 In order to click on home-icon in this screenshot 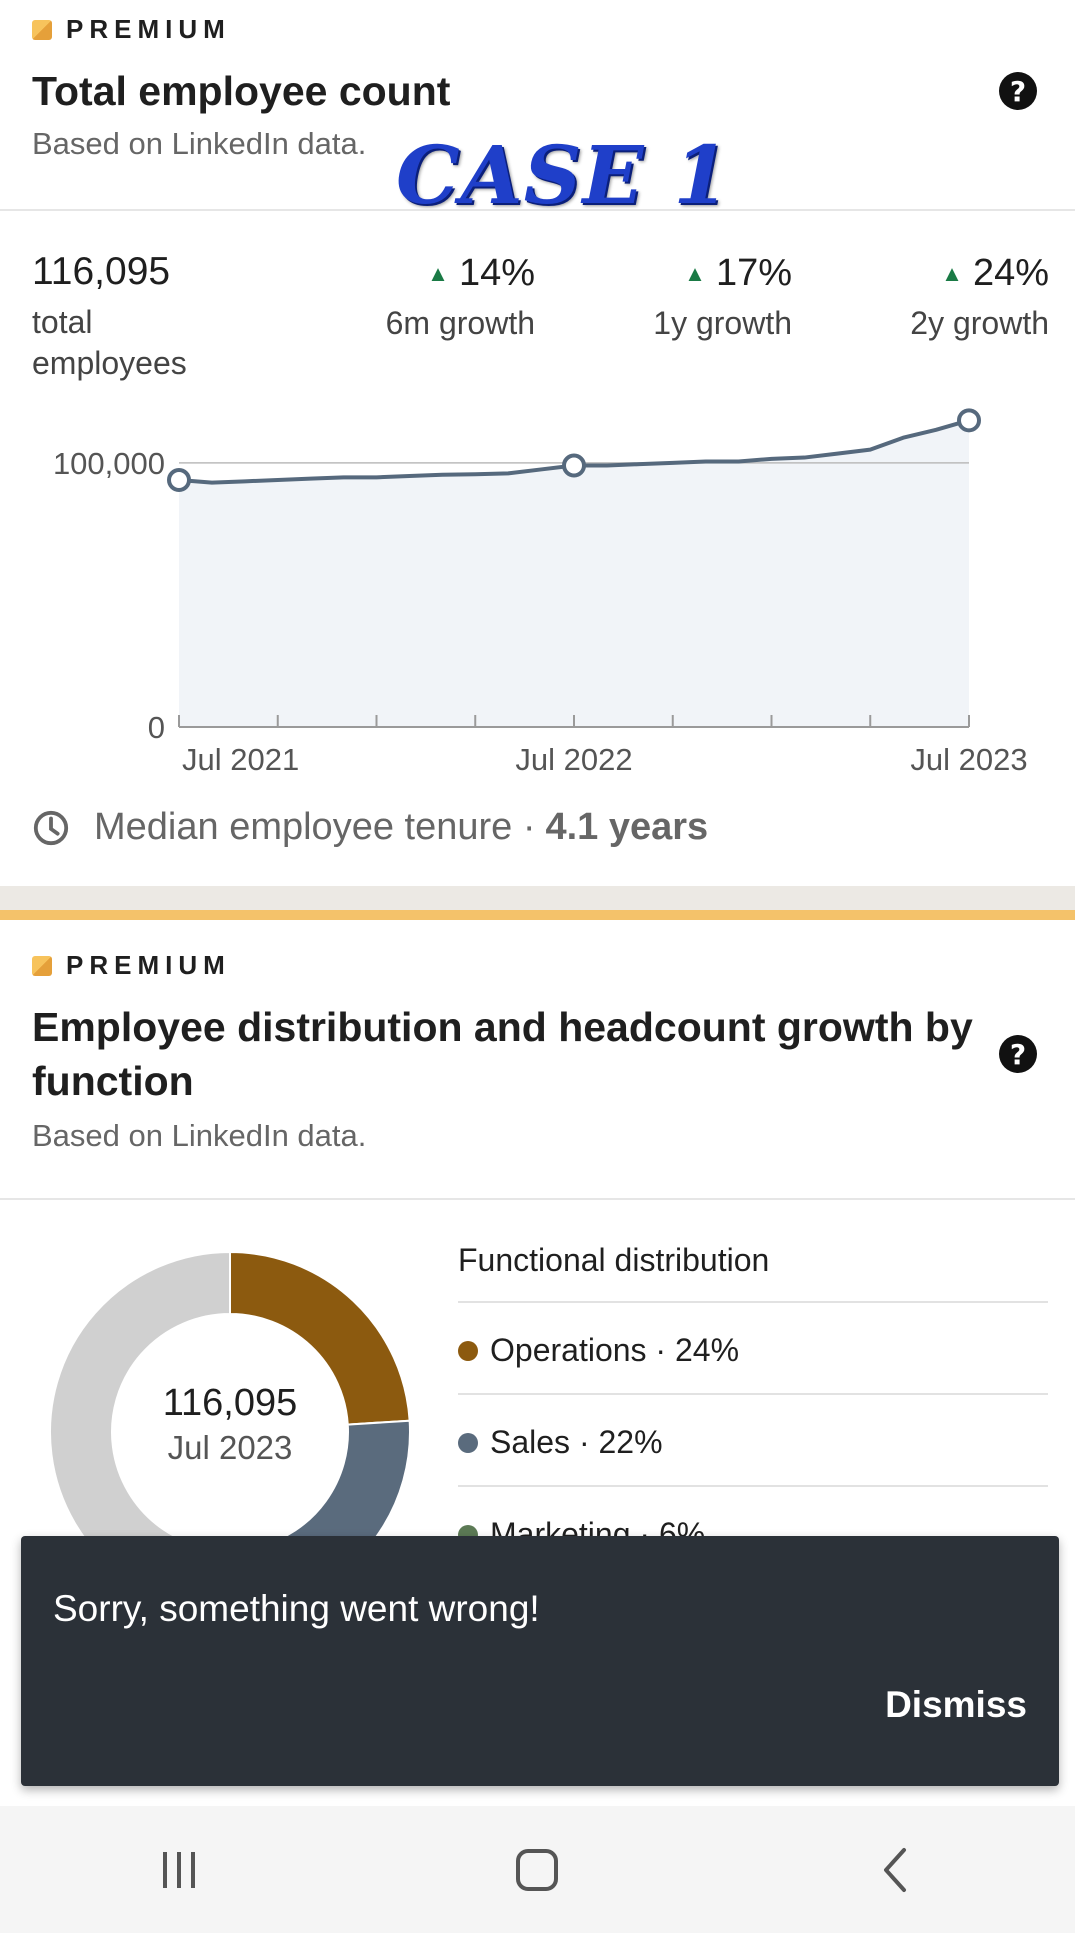, I will do `click(537, 1870)`.